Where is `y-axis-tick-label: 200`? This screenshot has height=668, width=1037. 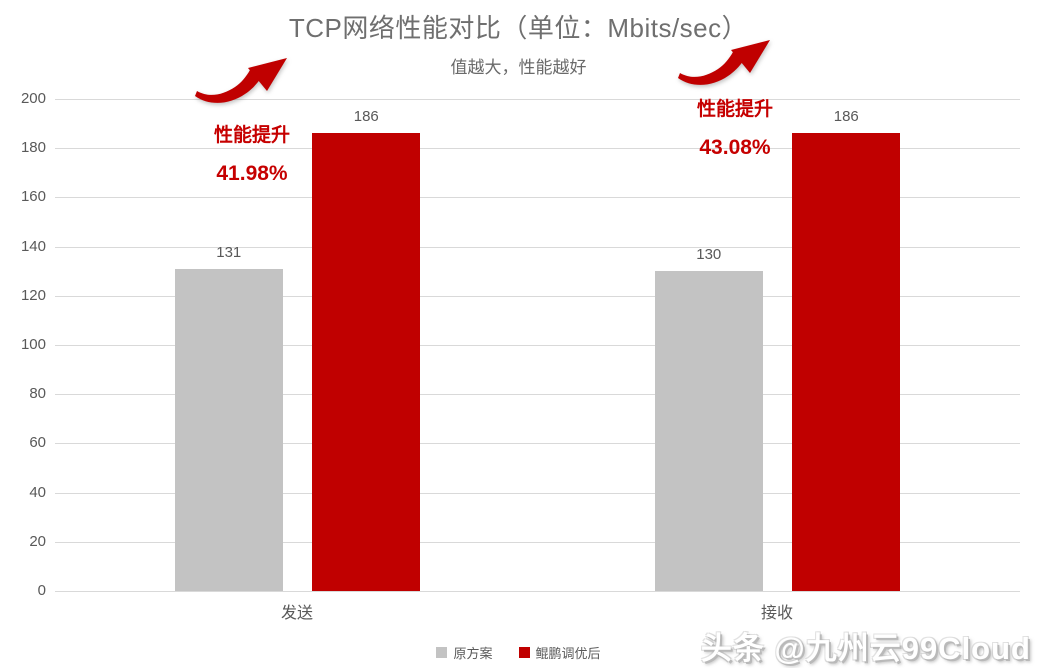 y-axis-tick-label: 200 is located at coordinates (33, 98).